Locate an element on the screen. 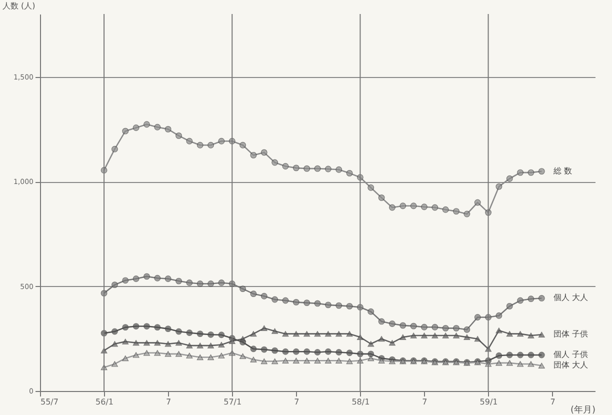 This screenshot has width=612, height=415. x-tick-label: 59/1 is located at coordinates (489, 402).